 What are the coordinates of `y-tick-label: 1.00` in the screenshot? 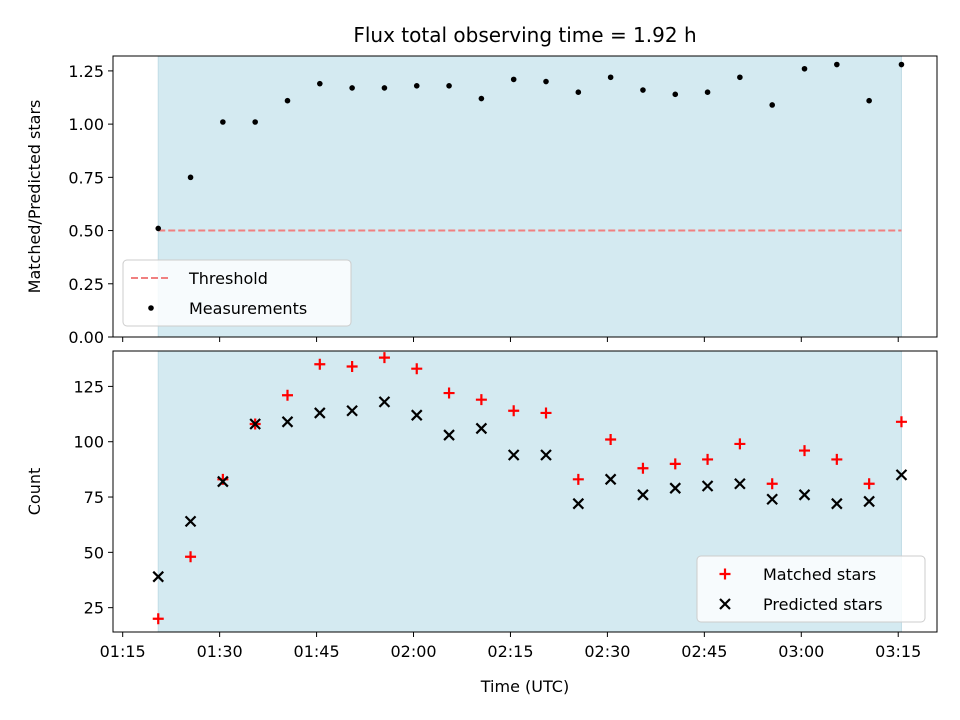 It's located at (86, 124).